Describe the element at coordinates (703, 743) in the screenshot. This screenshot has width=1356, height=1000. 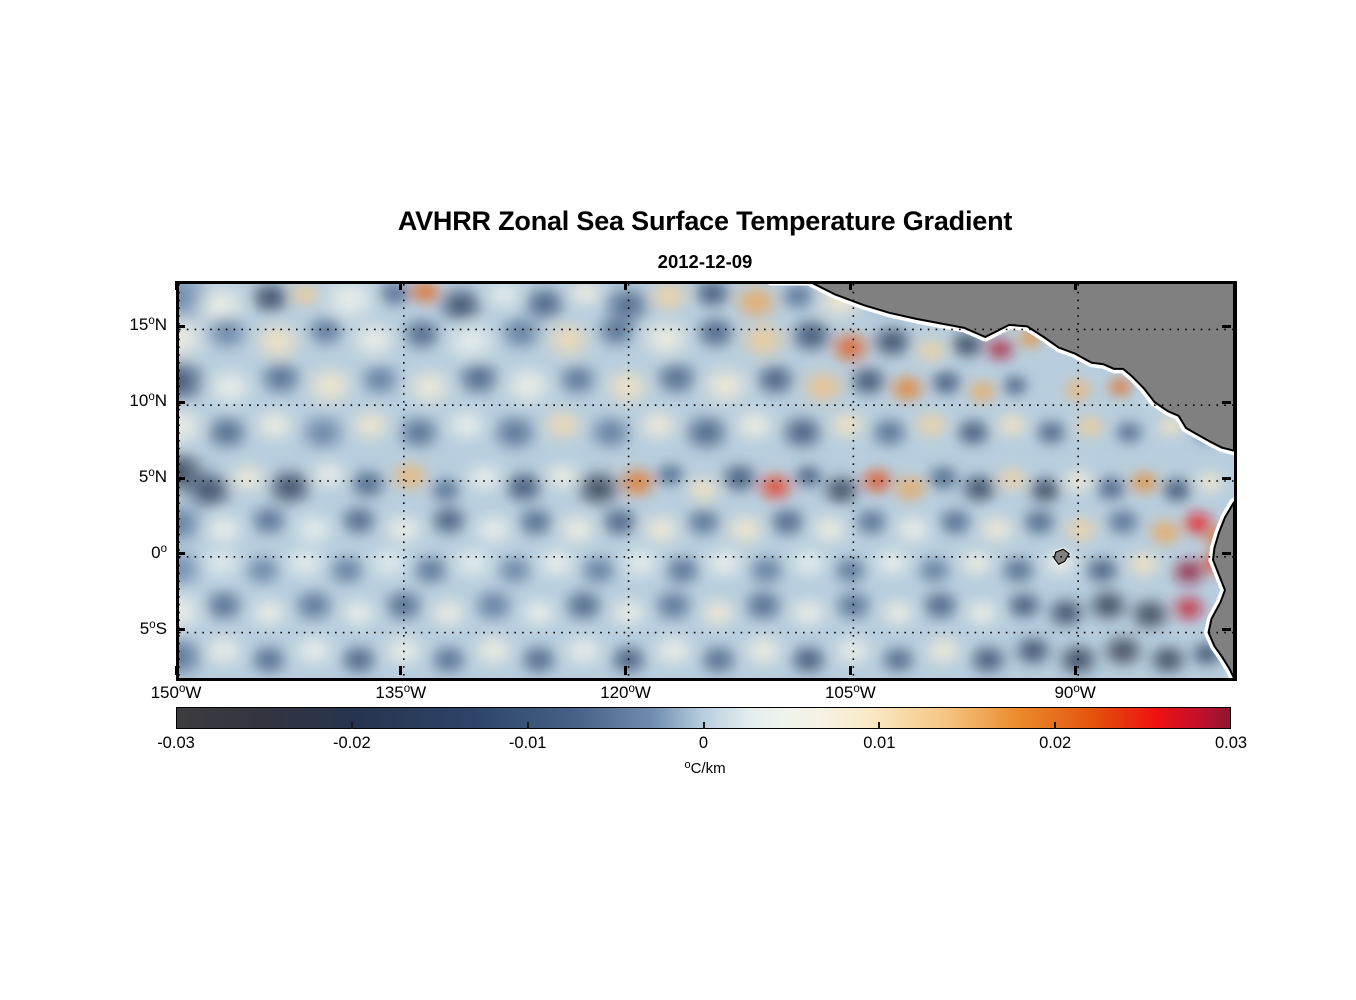
I see `colorbar-tick-label: 0` at that location.